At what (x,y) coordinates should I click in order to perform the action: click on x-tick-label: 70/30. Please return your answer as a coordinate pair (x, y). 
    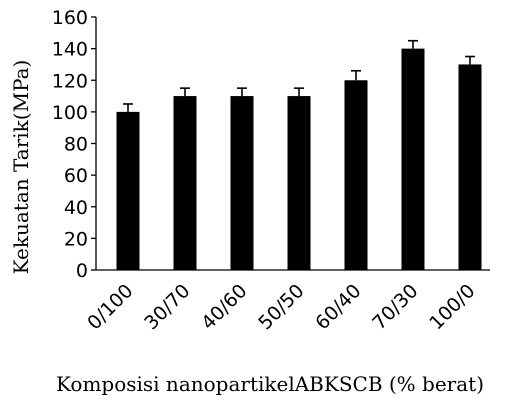
    Looking at the image, I should click on (395, 307).